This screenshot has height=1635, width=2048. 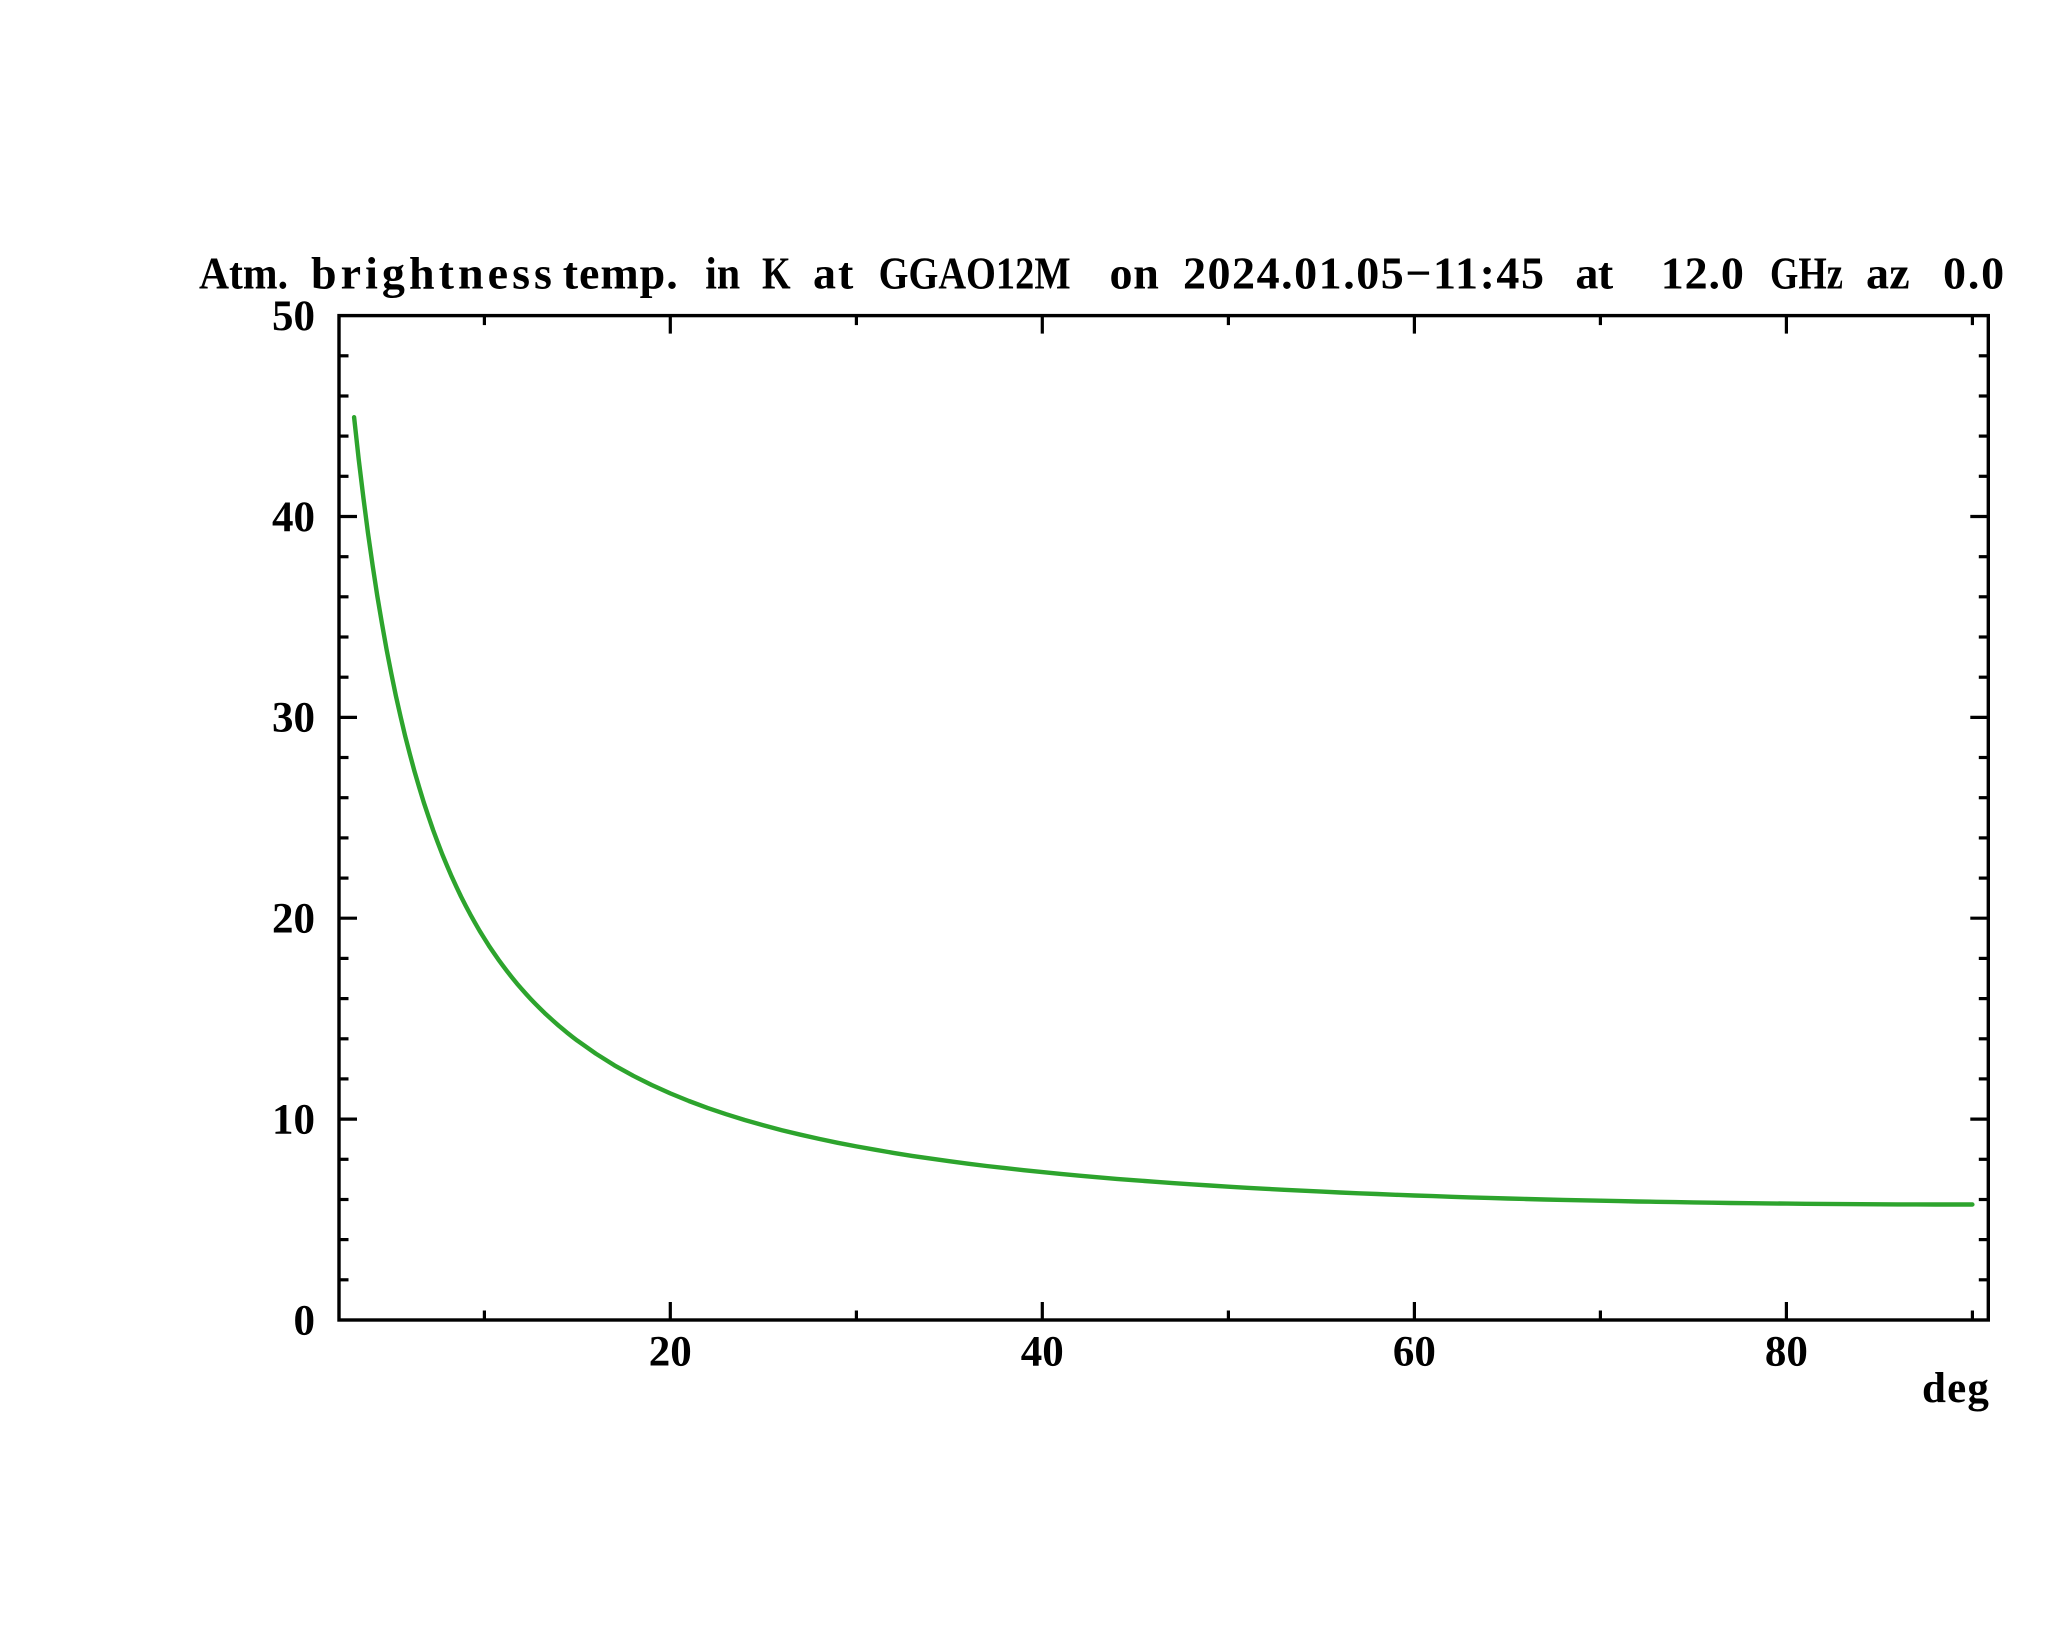 What do you see at coordinates (293, 316) in the screenshot?
I see `svg-text: 50` at bounding box center [293, 316].